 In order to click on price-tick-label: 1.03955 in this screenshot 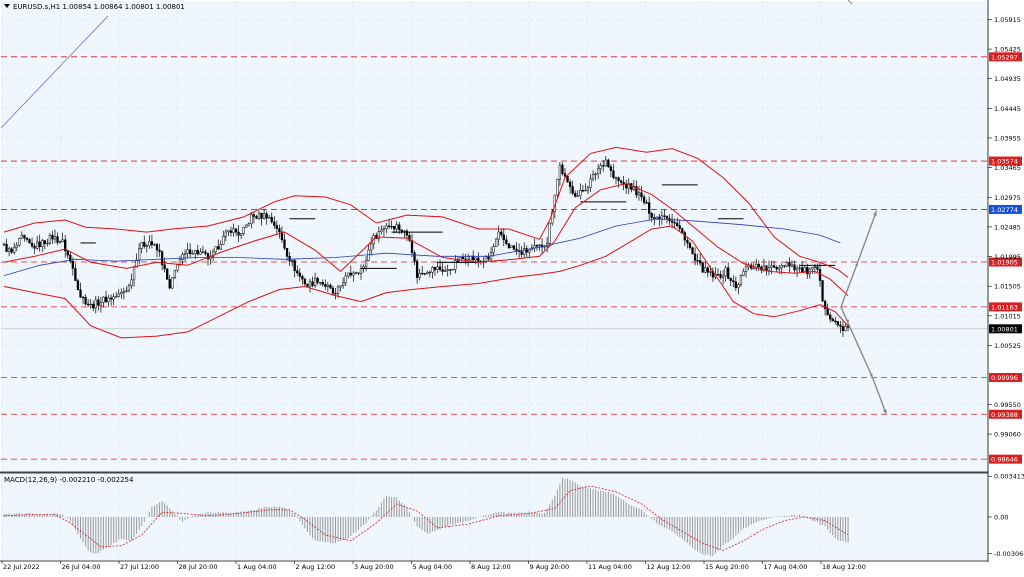, I will do `click(1007, 139)`.